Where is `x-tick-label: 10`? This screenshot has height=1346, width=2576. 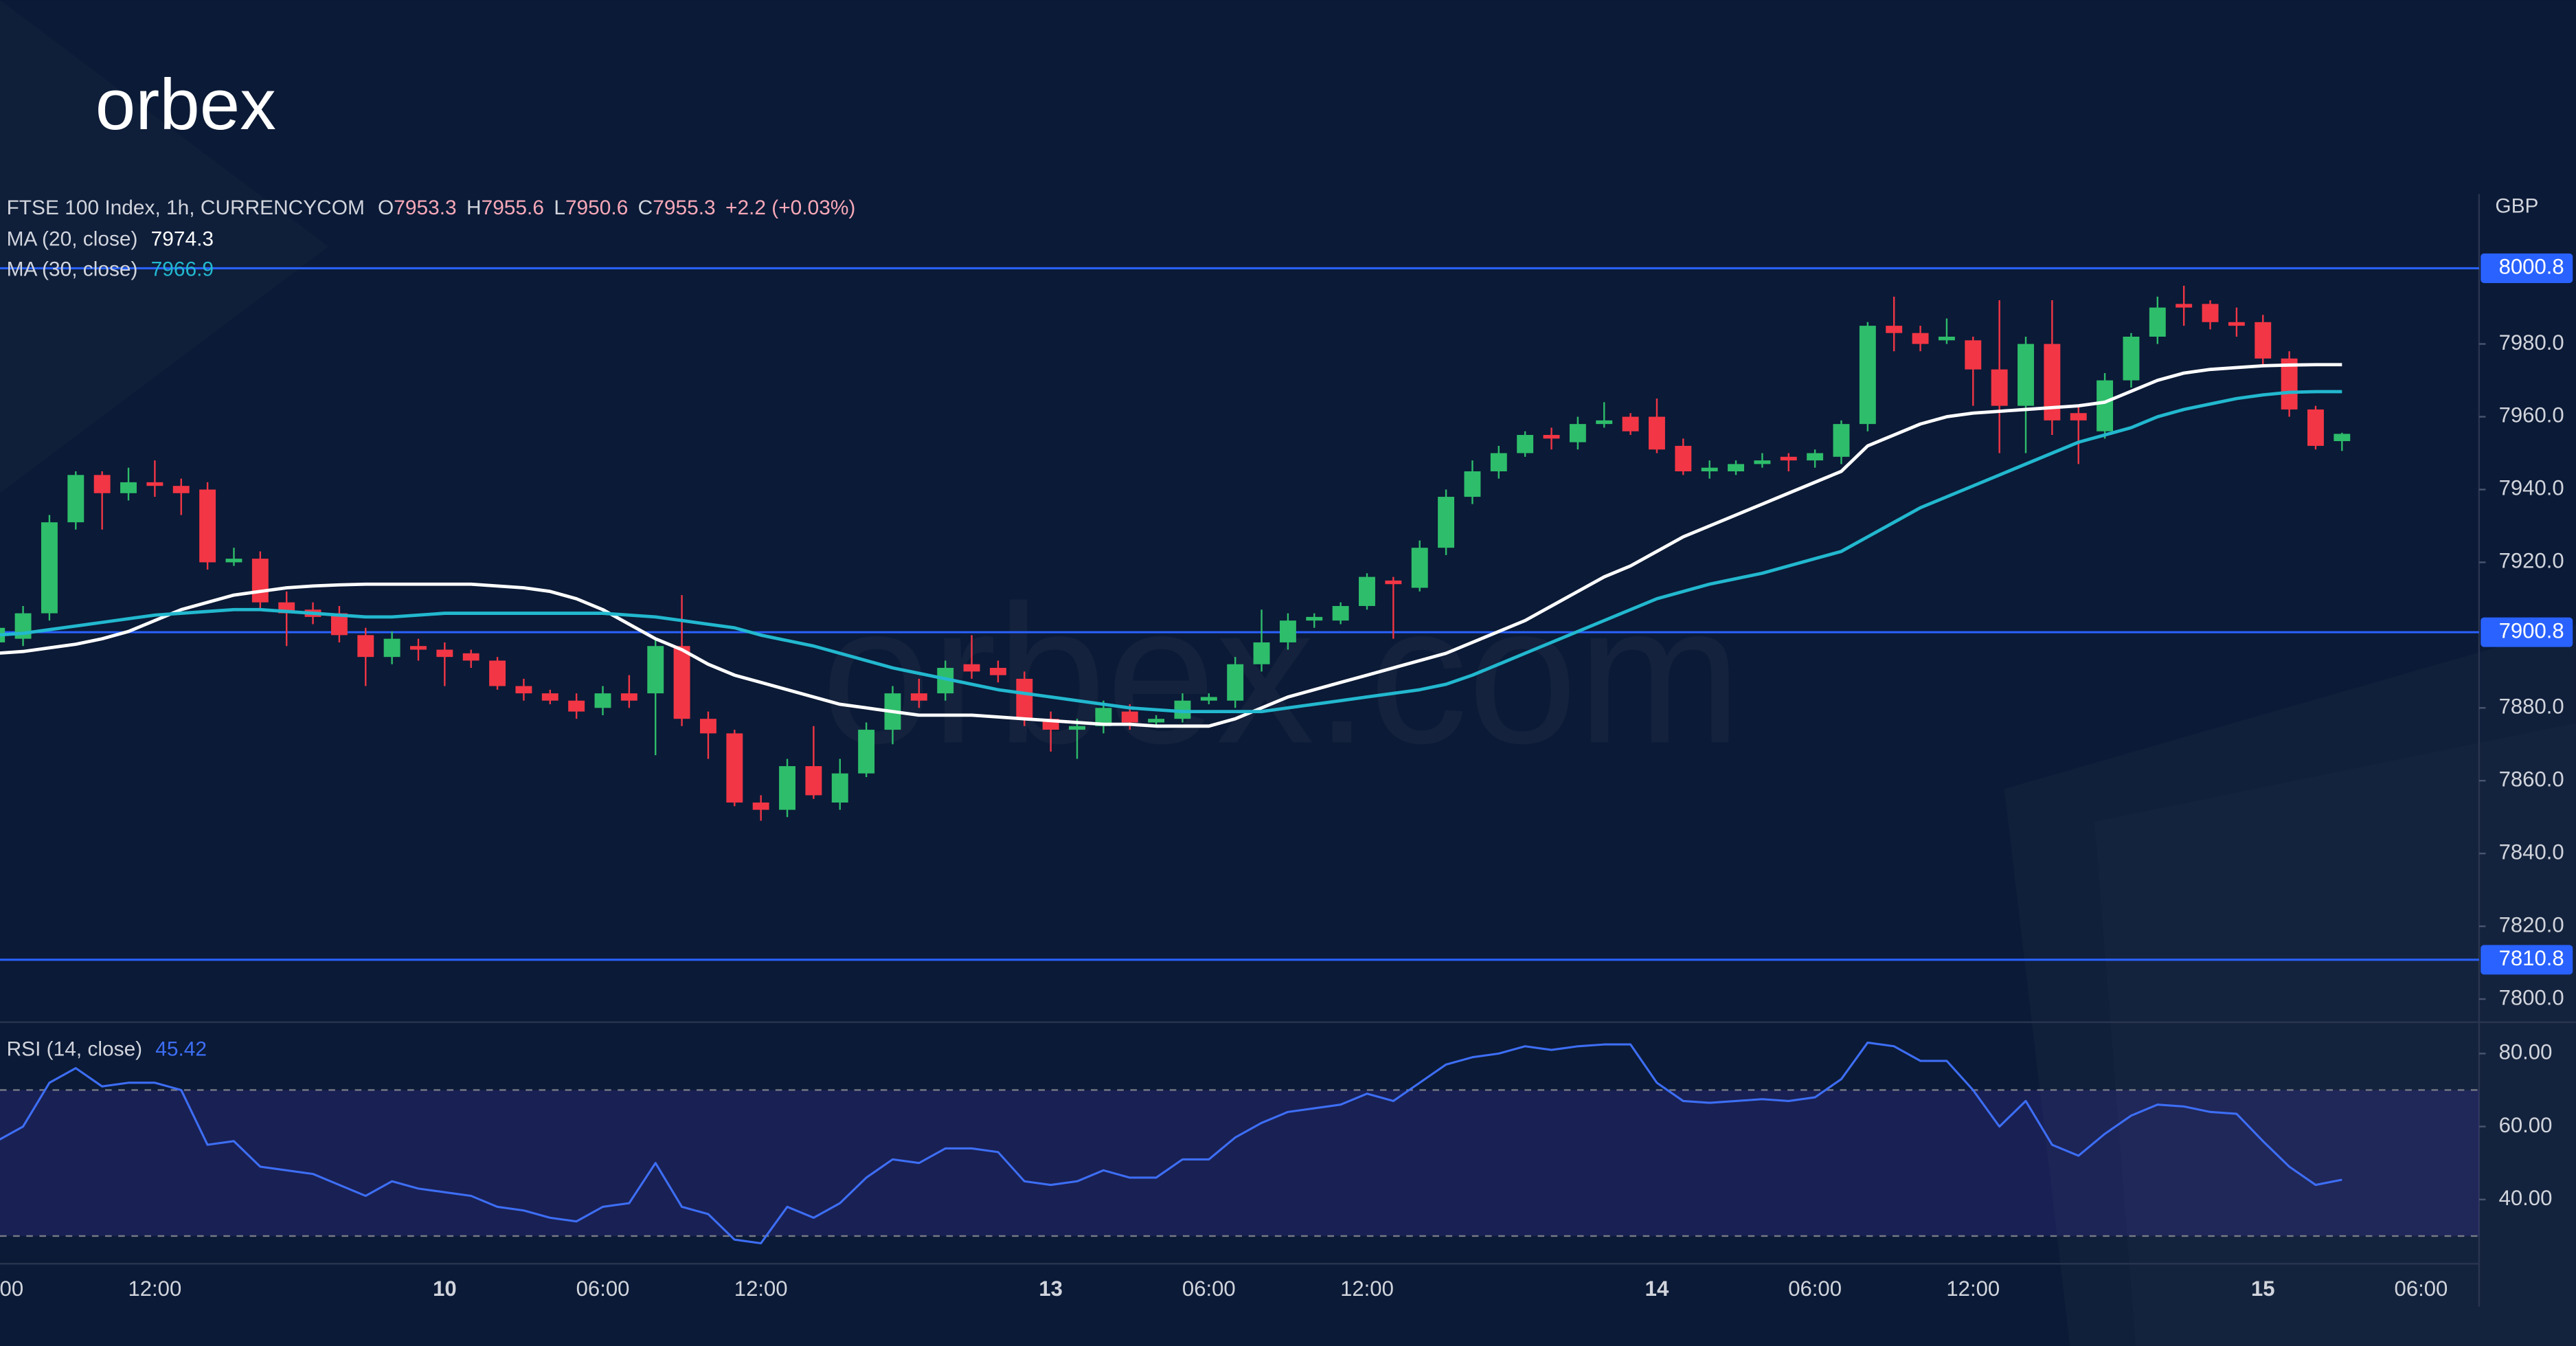 x-tick-label: 10 is located at coordinates (445, 1289).